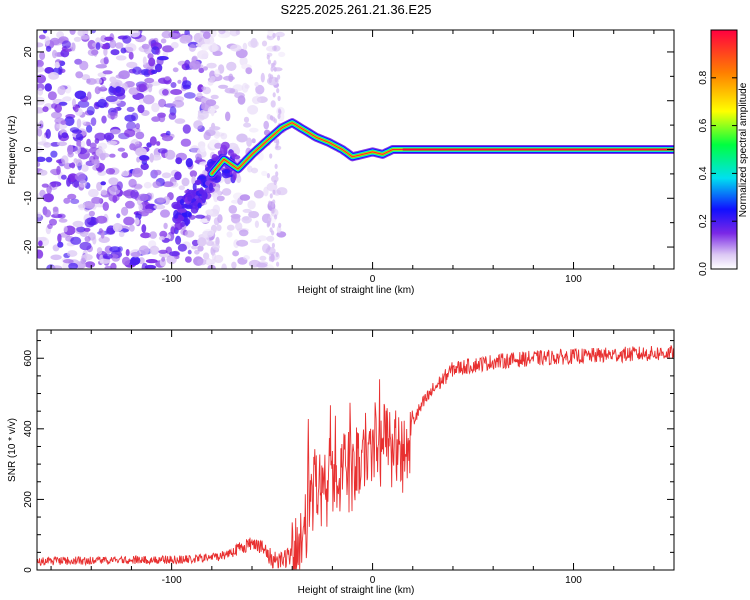 This screenshot has width=750, height=600. I want to click on y-tick-label: 0, so click(28, 149).